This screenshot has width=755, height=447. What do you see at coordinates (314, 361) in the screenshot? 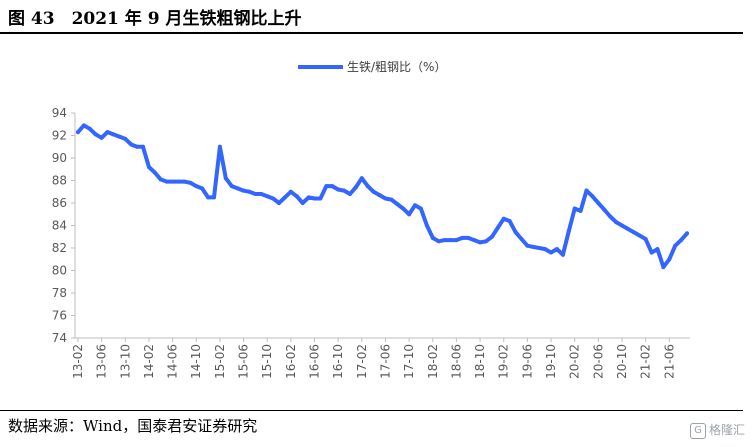
I see `x-tick-label: 16-06` at bounding box center [314, 361].